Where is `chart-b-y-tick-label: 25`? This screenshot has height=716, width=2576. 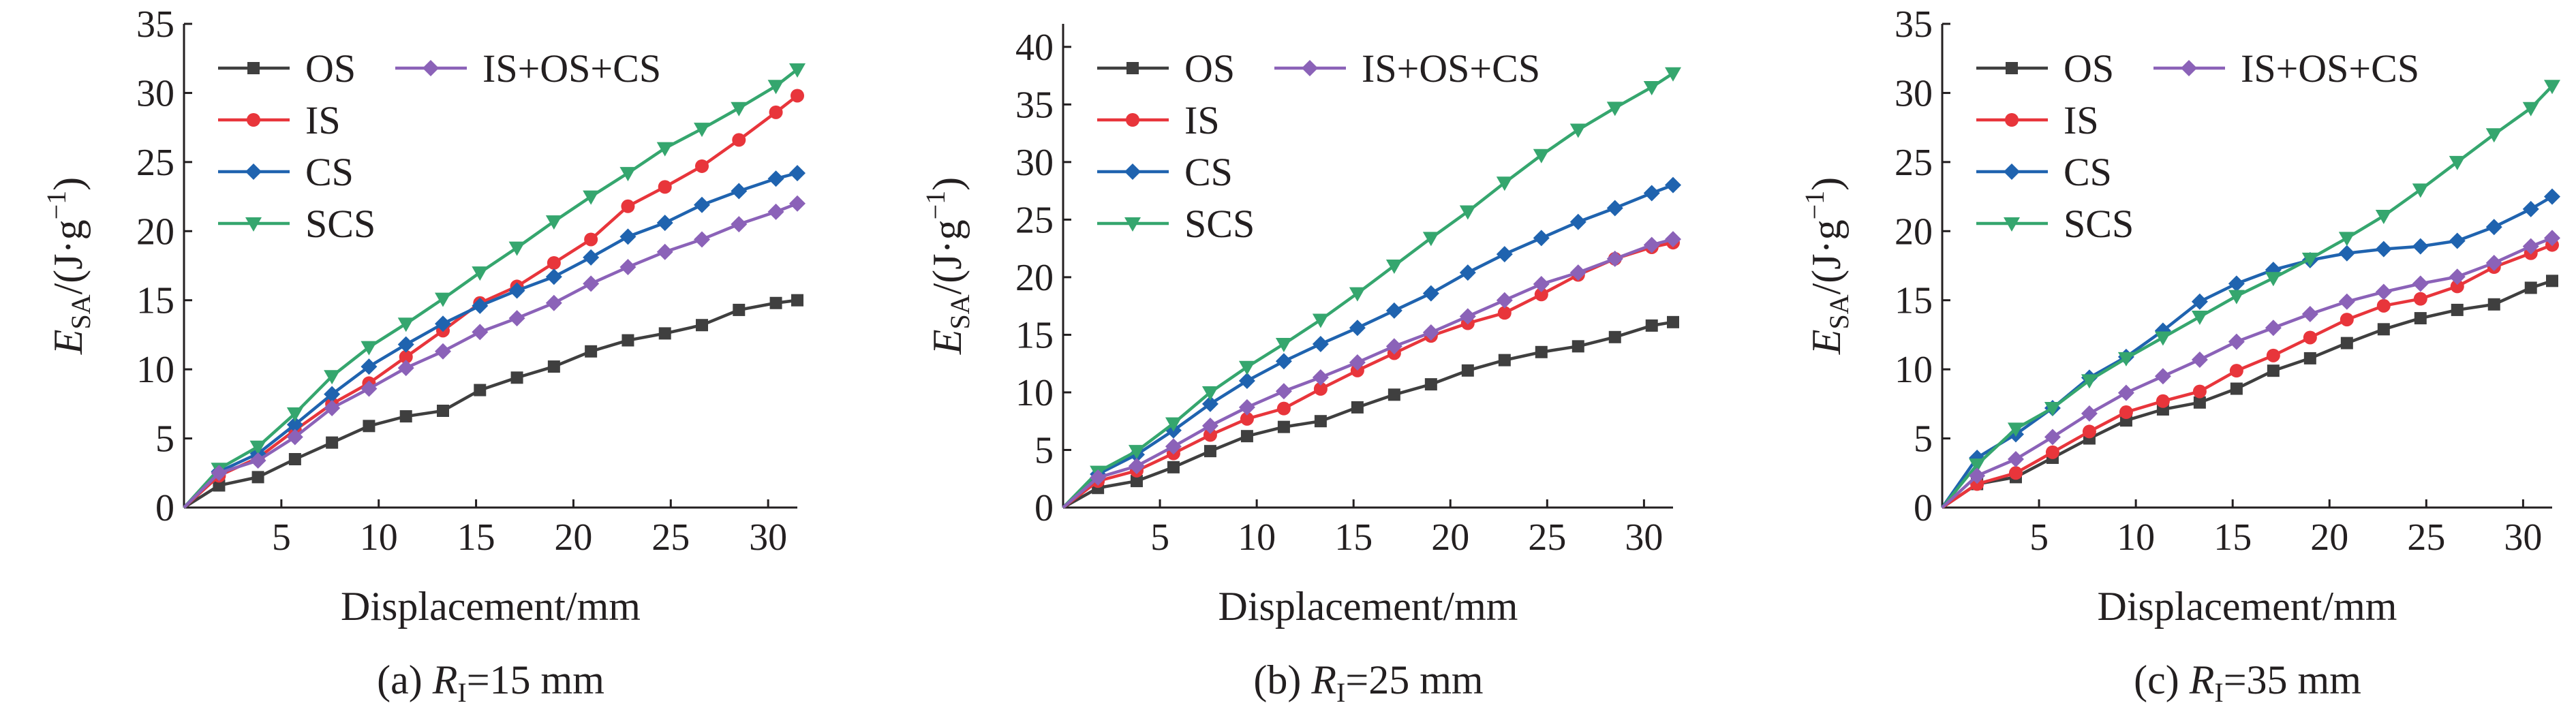
chart-b-y-tick-label: 25 is located at coordinates (1034, 220).